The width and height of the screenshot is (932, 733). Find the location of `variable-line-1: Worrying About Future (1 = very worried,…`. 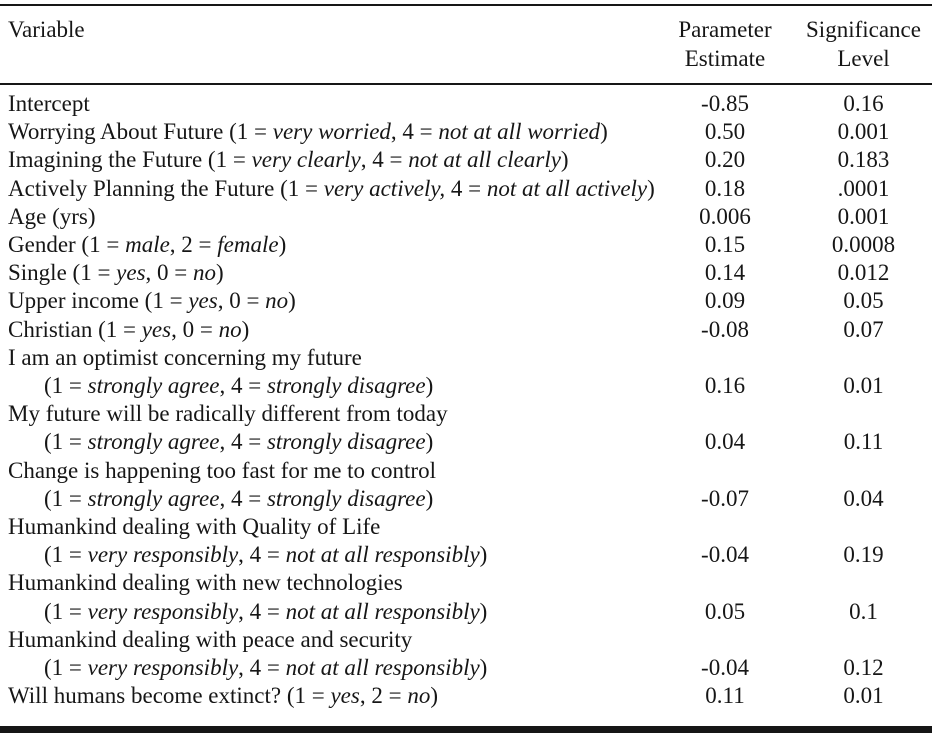

variable-line-1: Worrying About Future (1 = very worried,… is located at coordinates (331, 132).